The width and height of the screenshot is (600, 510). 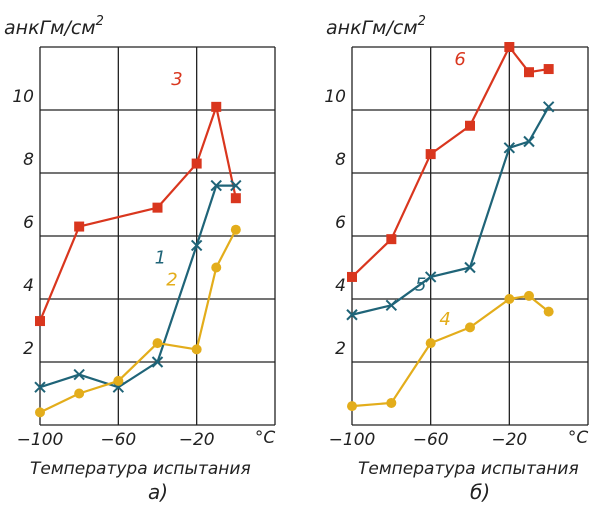 I want to click on series-name-label: 5, so click(x=420, y=285).